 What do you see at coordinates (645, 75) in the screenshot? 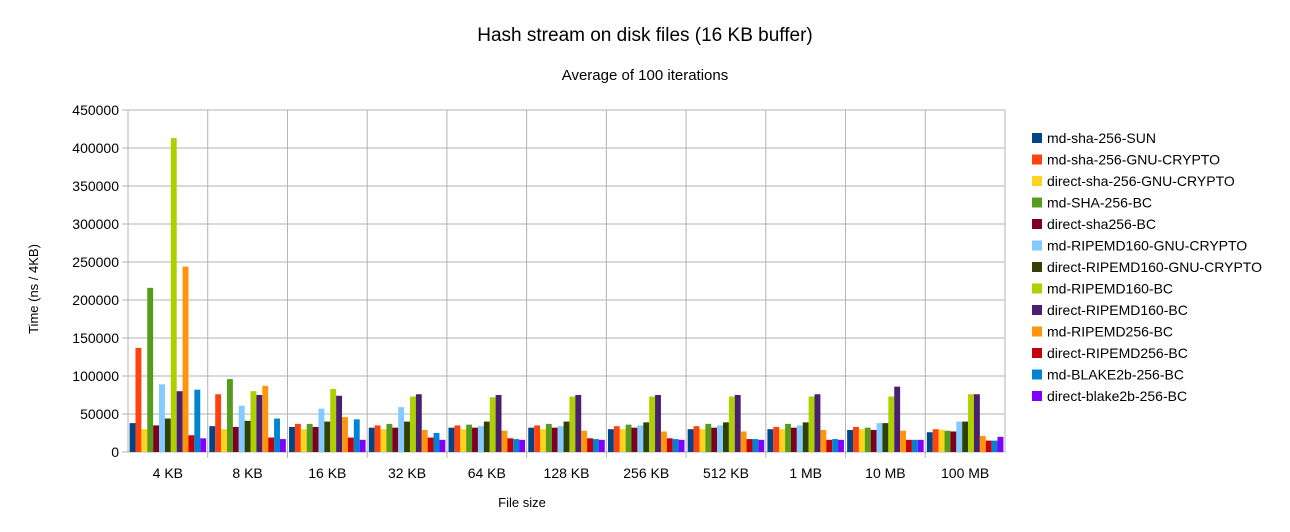
I see `chart-subtitle: Average of 100 iterations` at bounding box center [645, 75].